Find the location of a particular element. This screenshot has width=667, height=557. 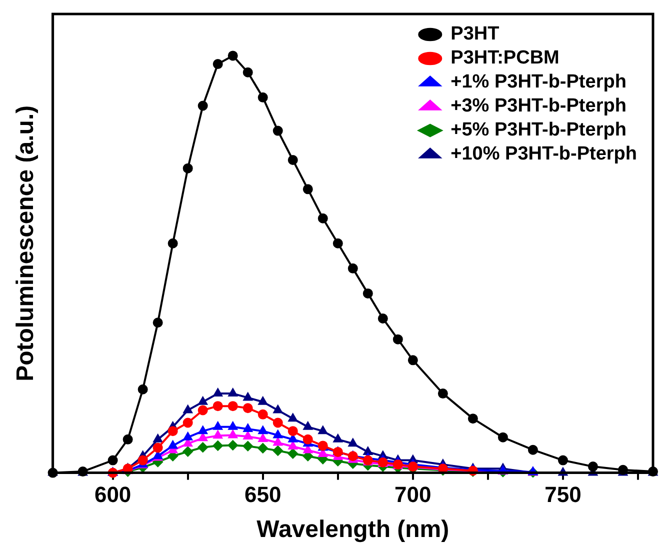

x-tick-label: 750 is located at coordinates (563, 495).